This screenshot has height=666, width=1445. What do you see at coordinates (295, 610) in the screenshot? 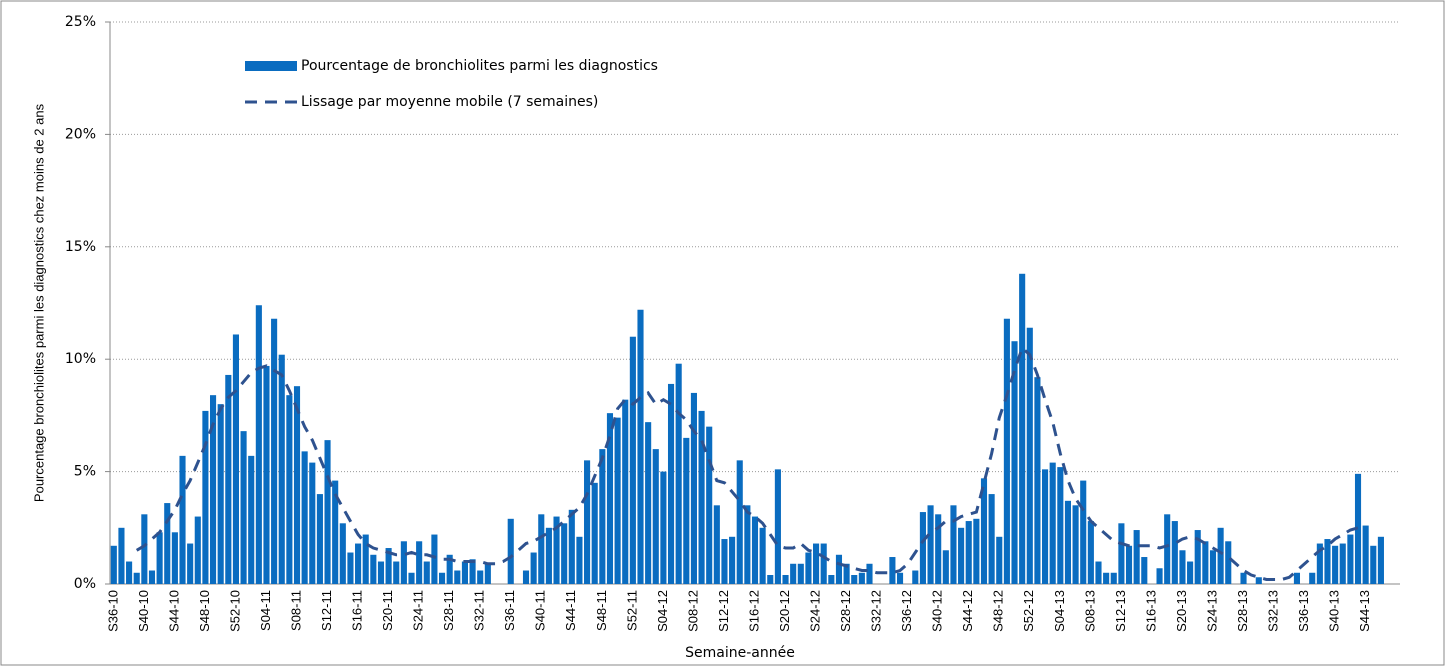
I see `x-tick-label: S08-11` at bounding box center [295, 610].